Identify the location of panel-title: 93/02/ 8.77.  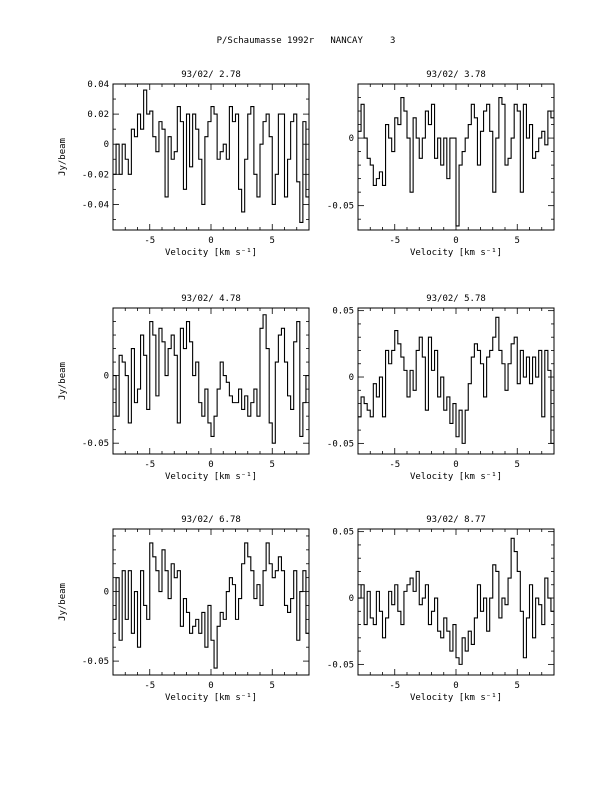
(456, 520).